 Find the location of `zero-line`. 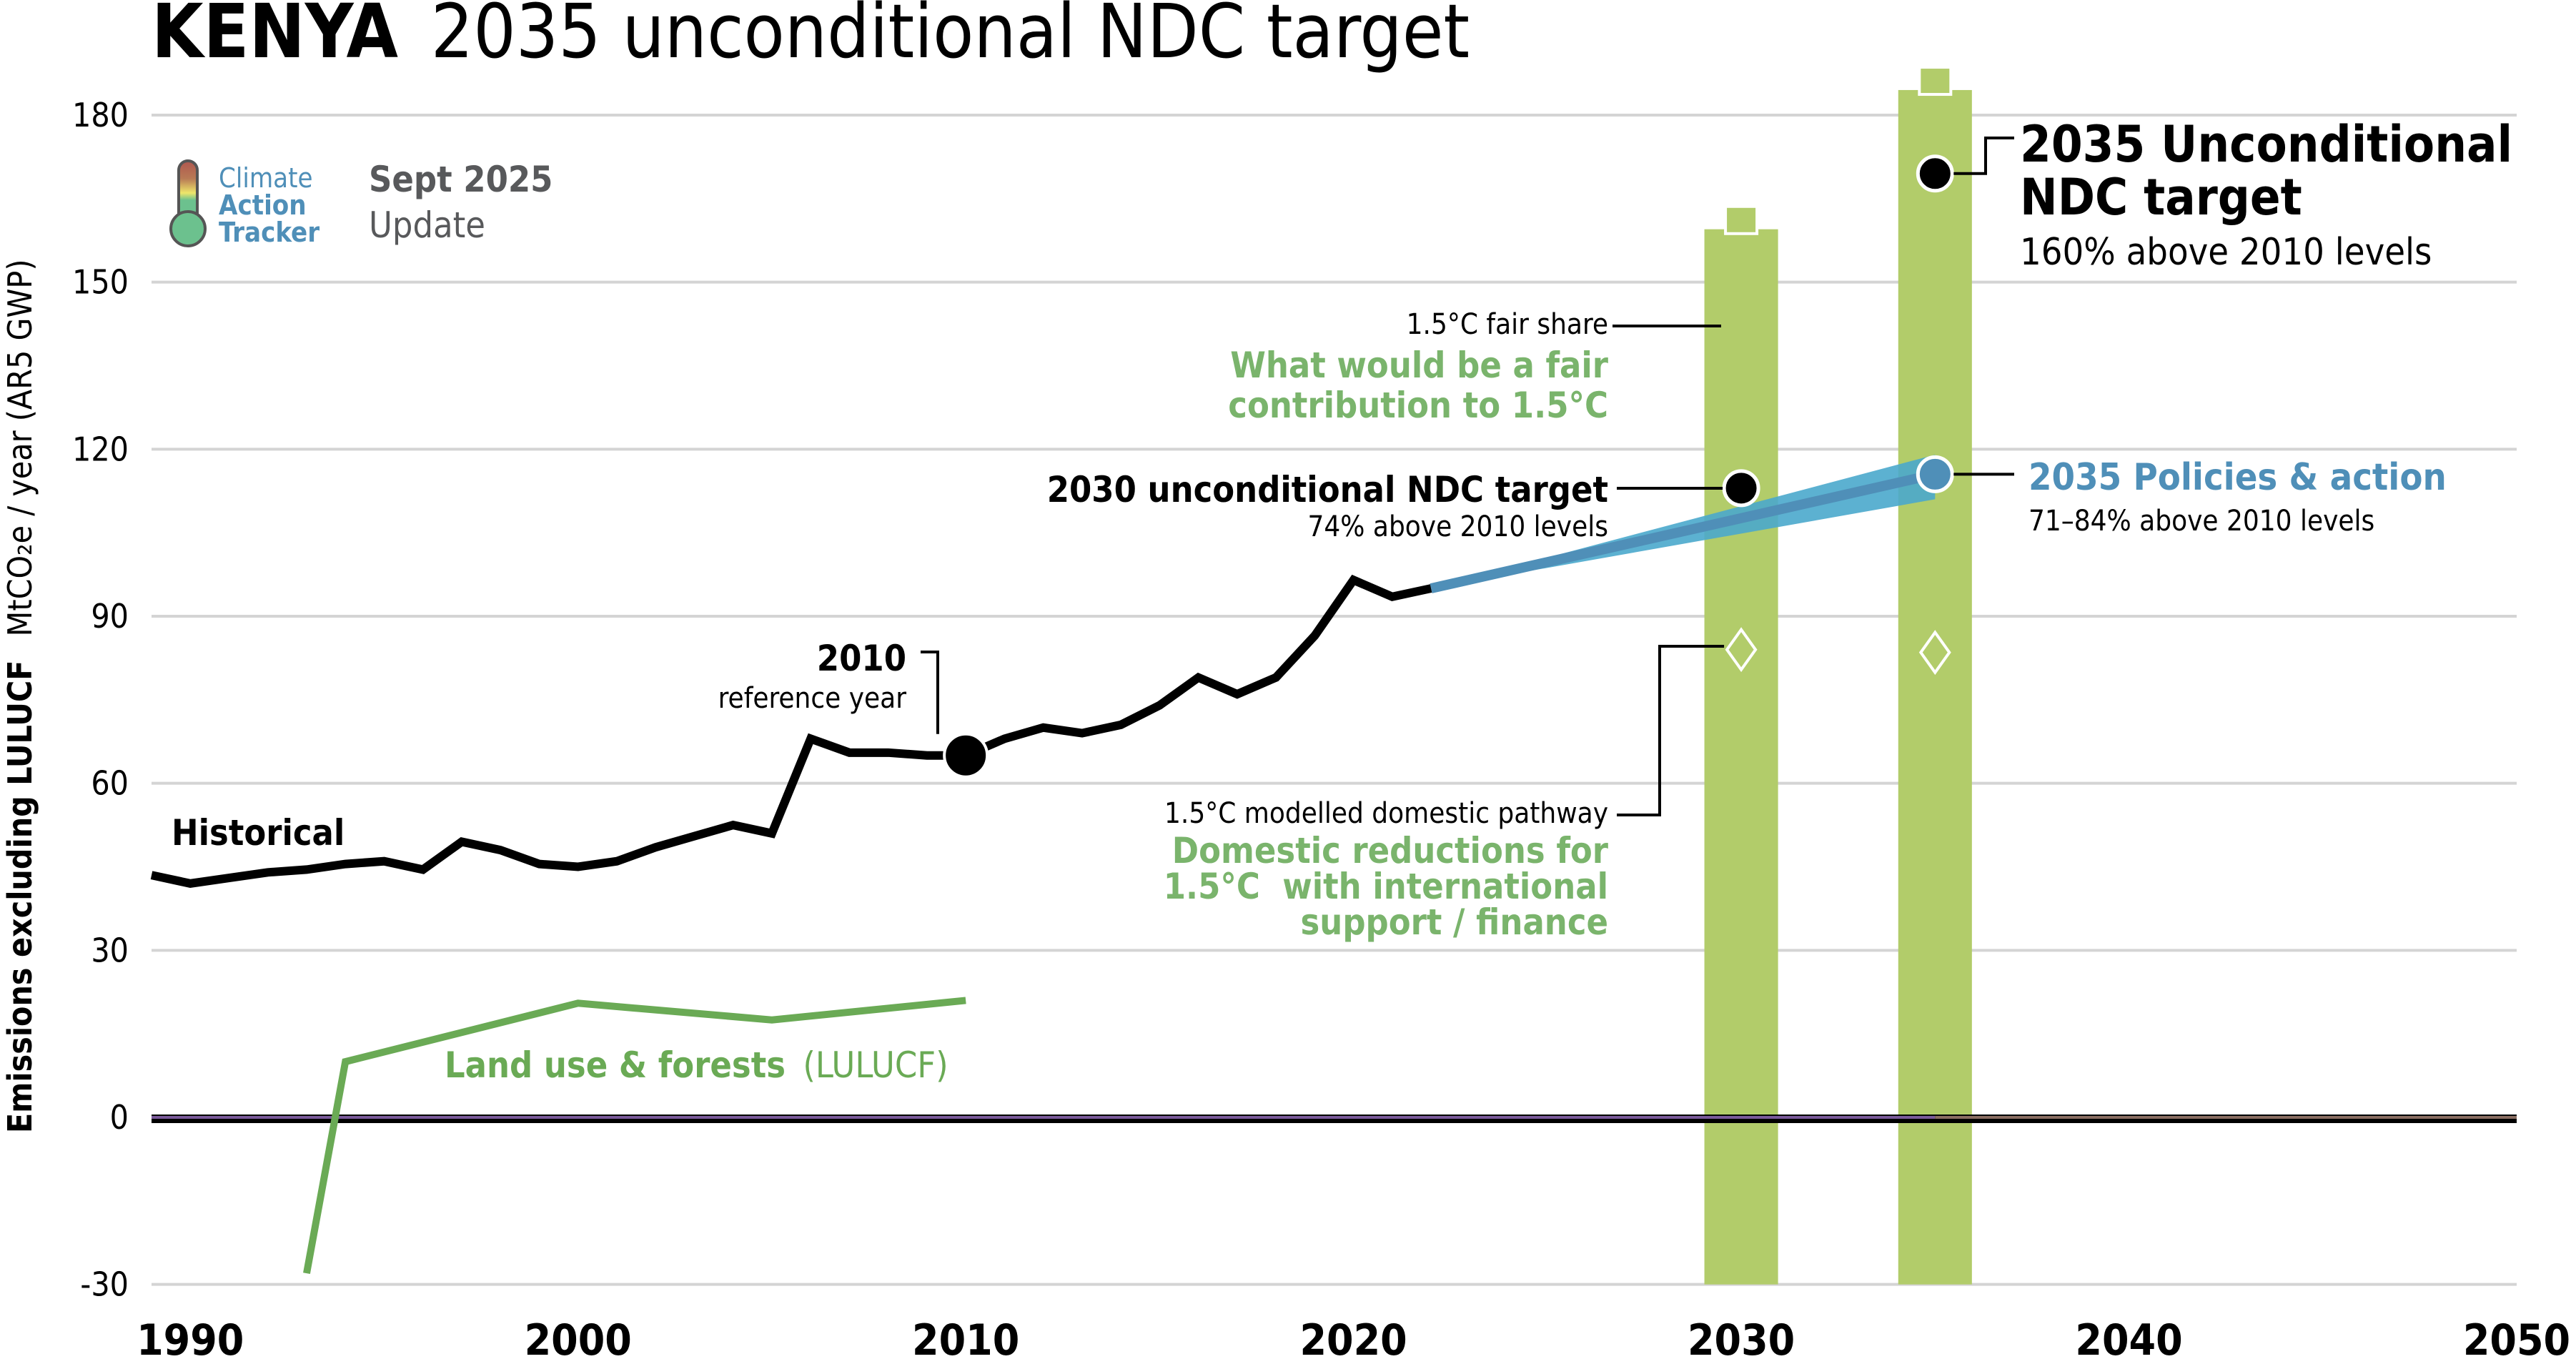

zero-line is located at coordinates (1334, 1119).